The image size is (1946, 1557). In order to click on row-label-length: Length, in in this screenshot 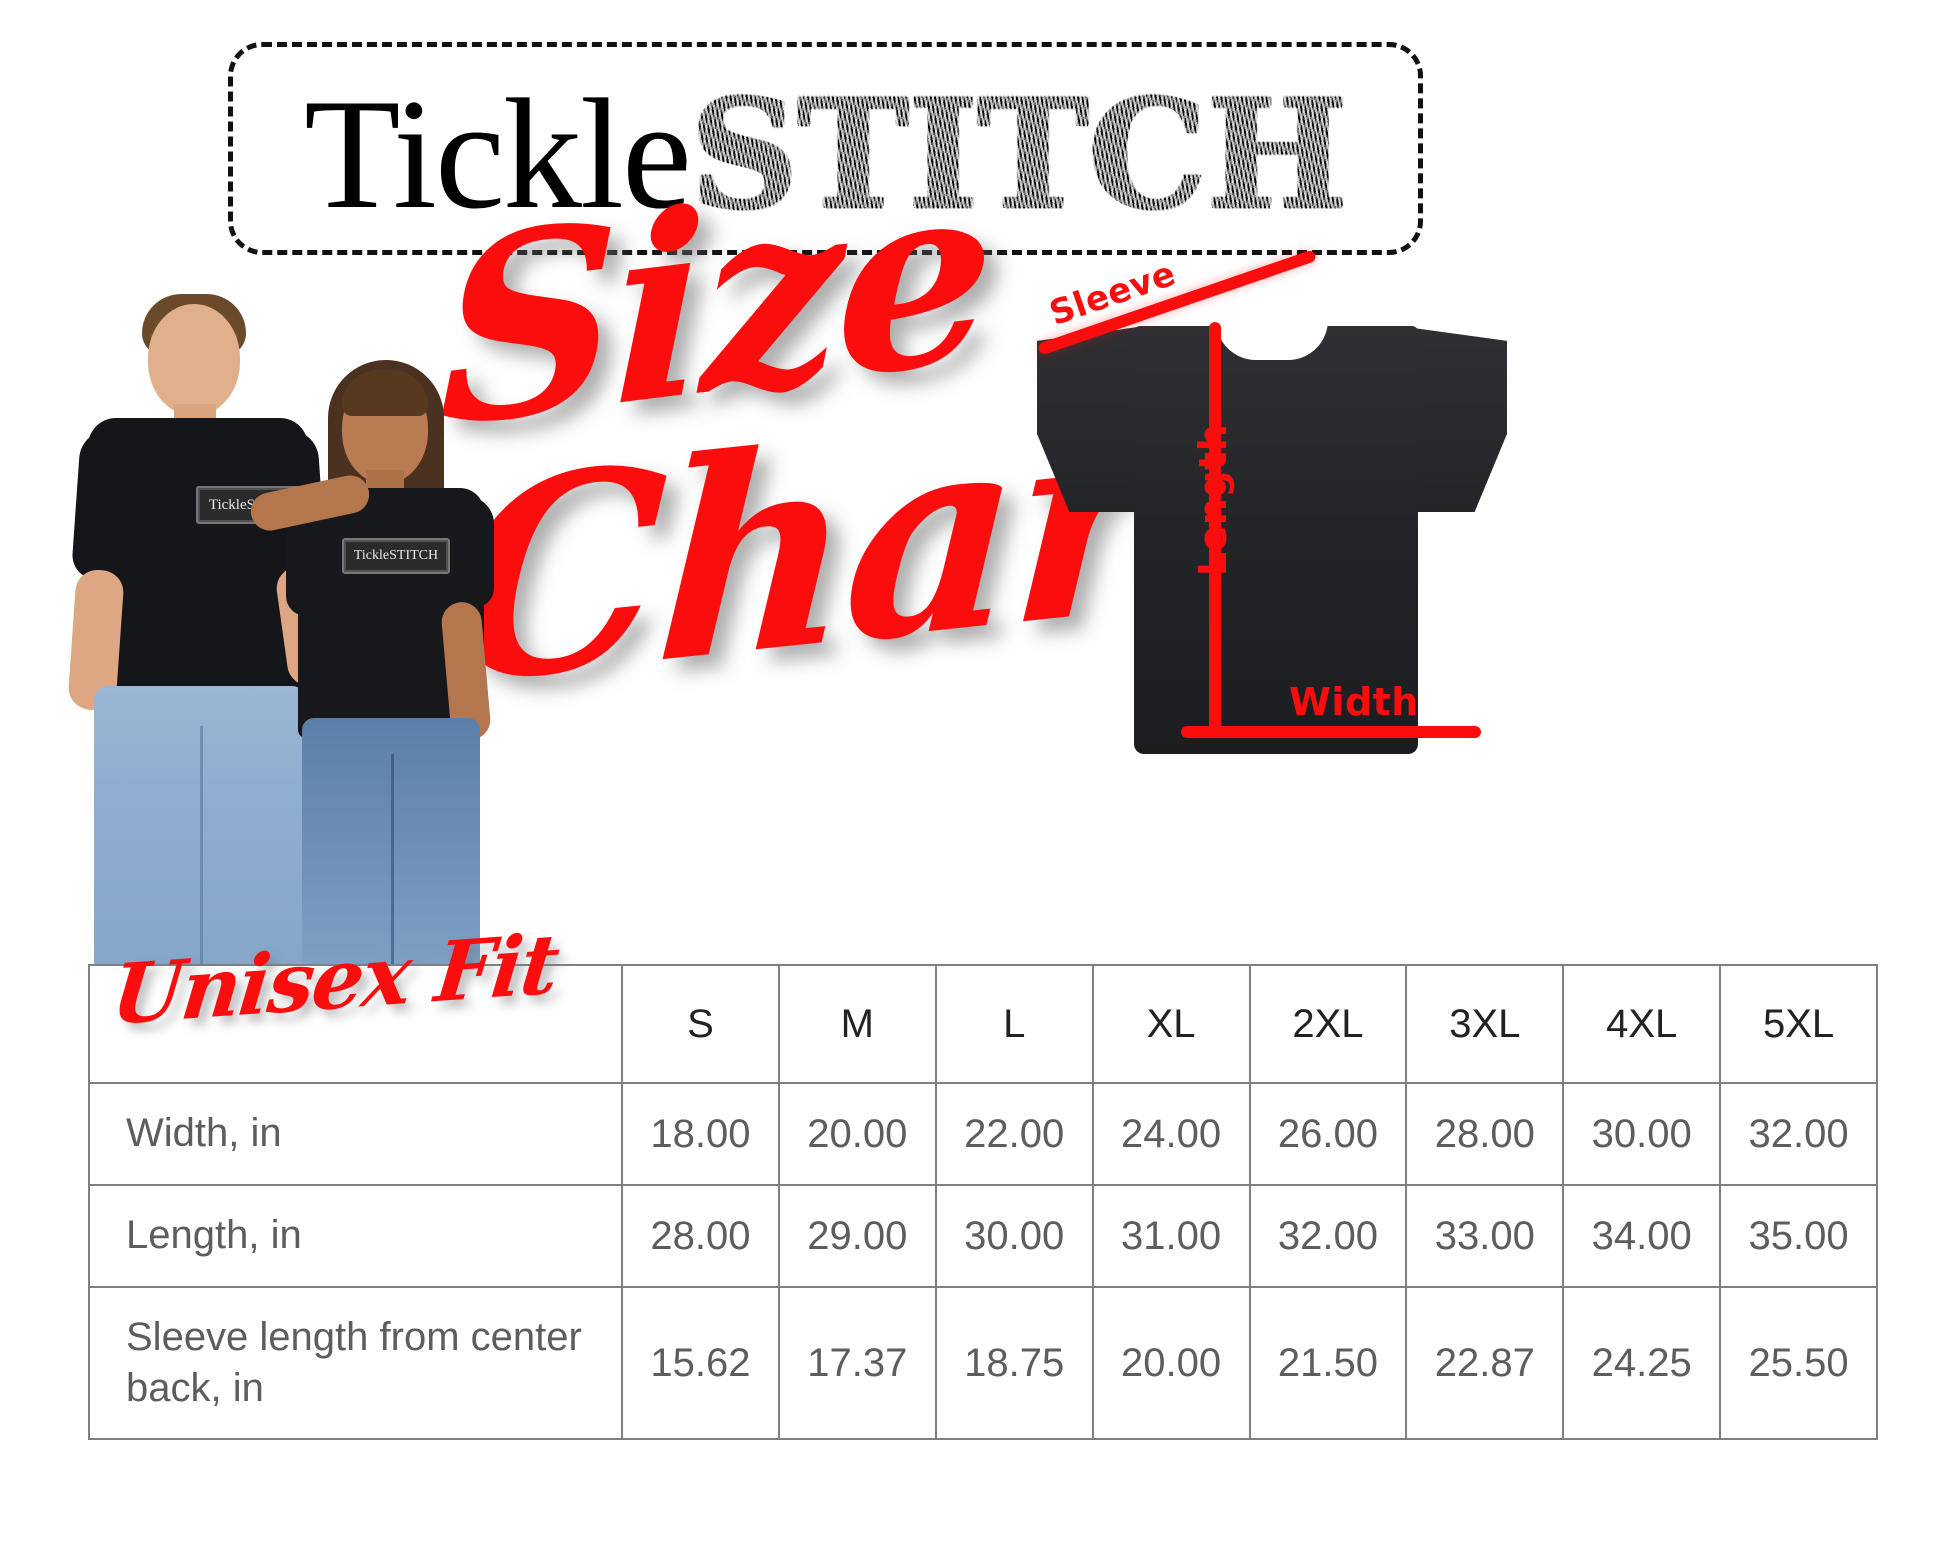, I will do `click(355, 1236)`.